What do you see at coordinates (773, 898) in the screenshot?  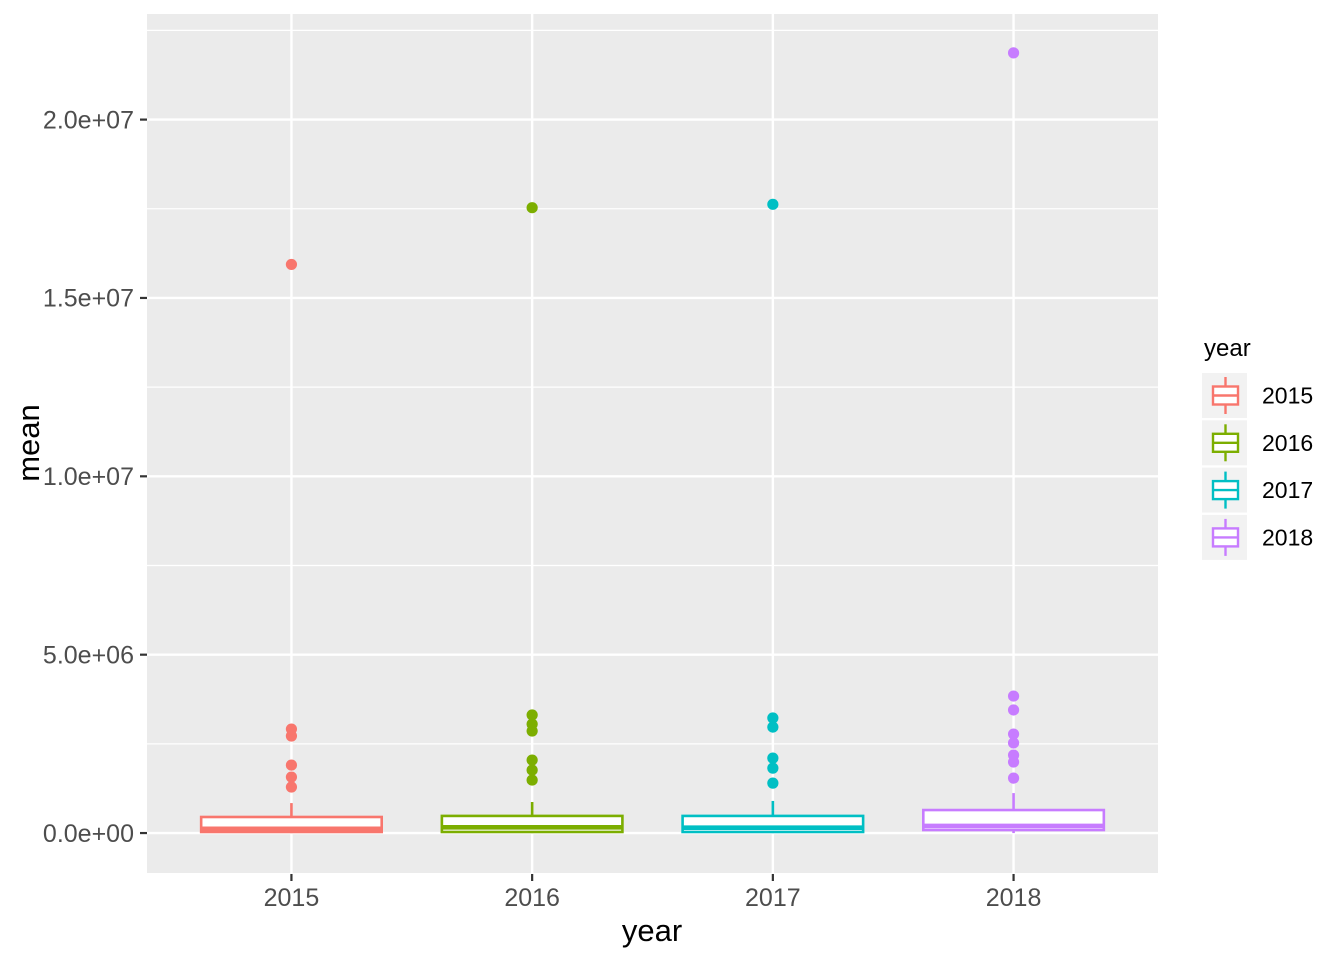 I see `x-tick-label: 2017` at bounding box center [773, 898].